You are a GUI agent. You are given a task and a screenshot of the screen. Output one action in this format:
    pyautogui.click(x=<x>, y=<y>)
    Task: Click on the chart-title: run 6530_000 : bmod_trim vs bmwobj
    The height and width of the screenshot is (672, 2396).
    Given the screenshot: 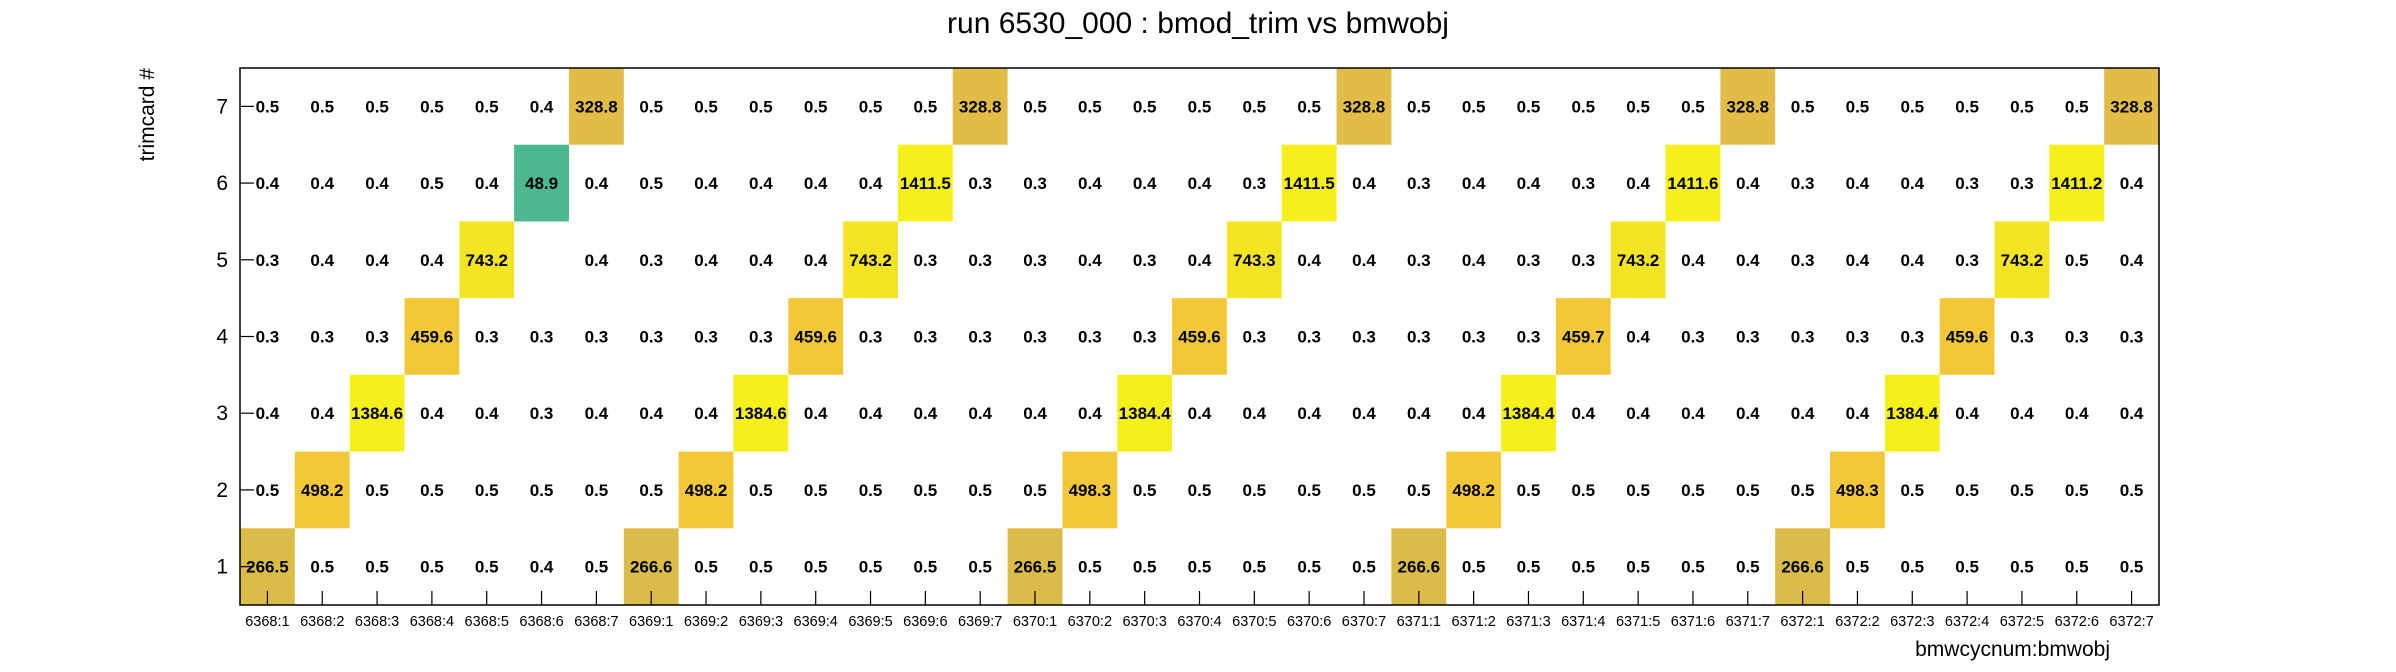 What is the action you would take?
    pyautogui.click(x=1198, y=23)
    